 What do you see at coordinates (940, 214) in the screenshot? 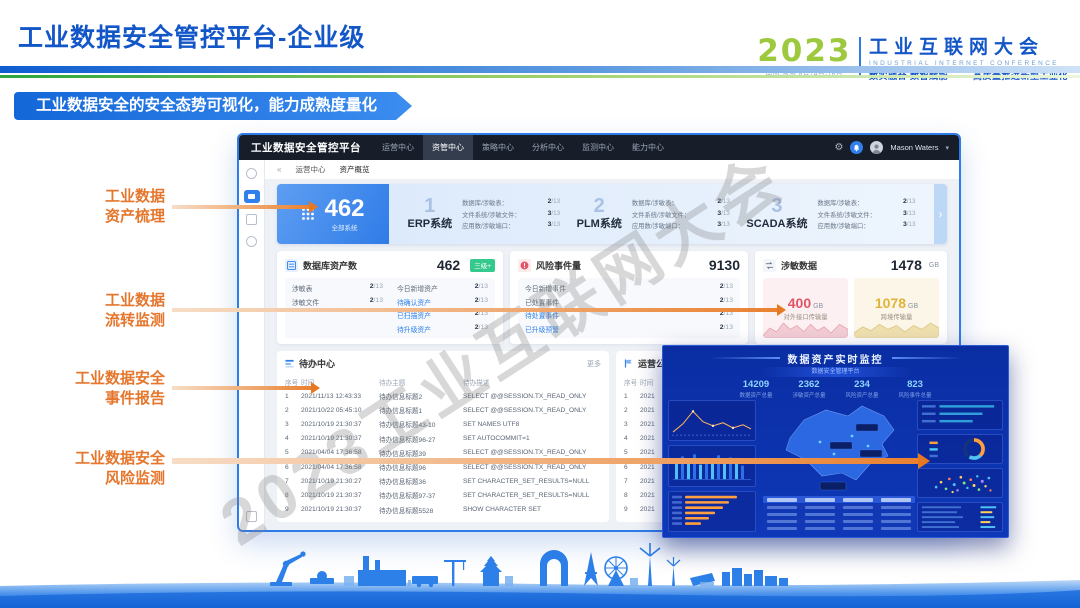
I see `carousel-next-icon: ›` at bounding box center [940, 214].